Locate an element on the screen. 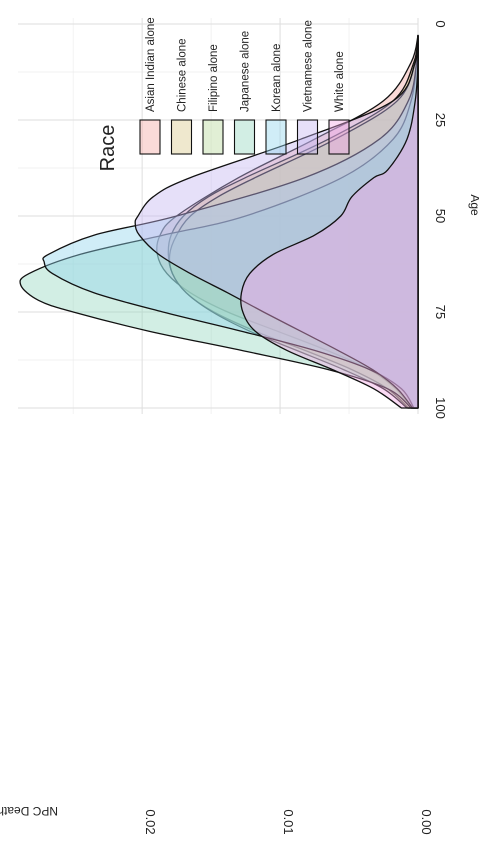  legend-label: Japanese alone is located at coordinates (246, 71).